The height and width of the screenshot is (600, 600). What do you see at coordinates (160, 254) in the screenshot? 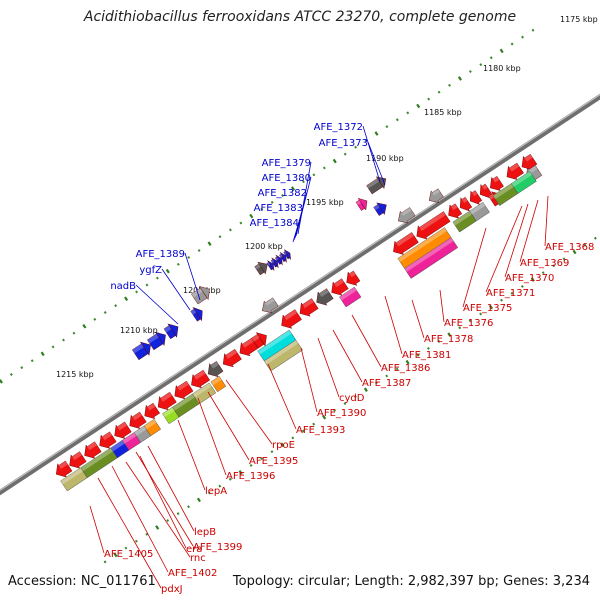
I see `gene-label: AFE_1389` at bounding box center [160, 254].